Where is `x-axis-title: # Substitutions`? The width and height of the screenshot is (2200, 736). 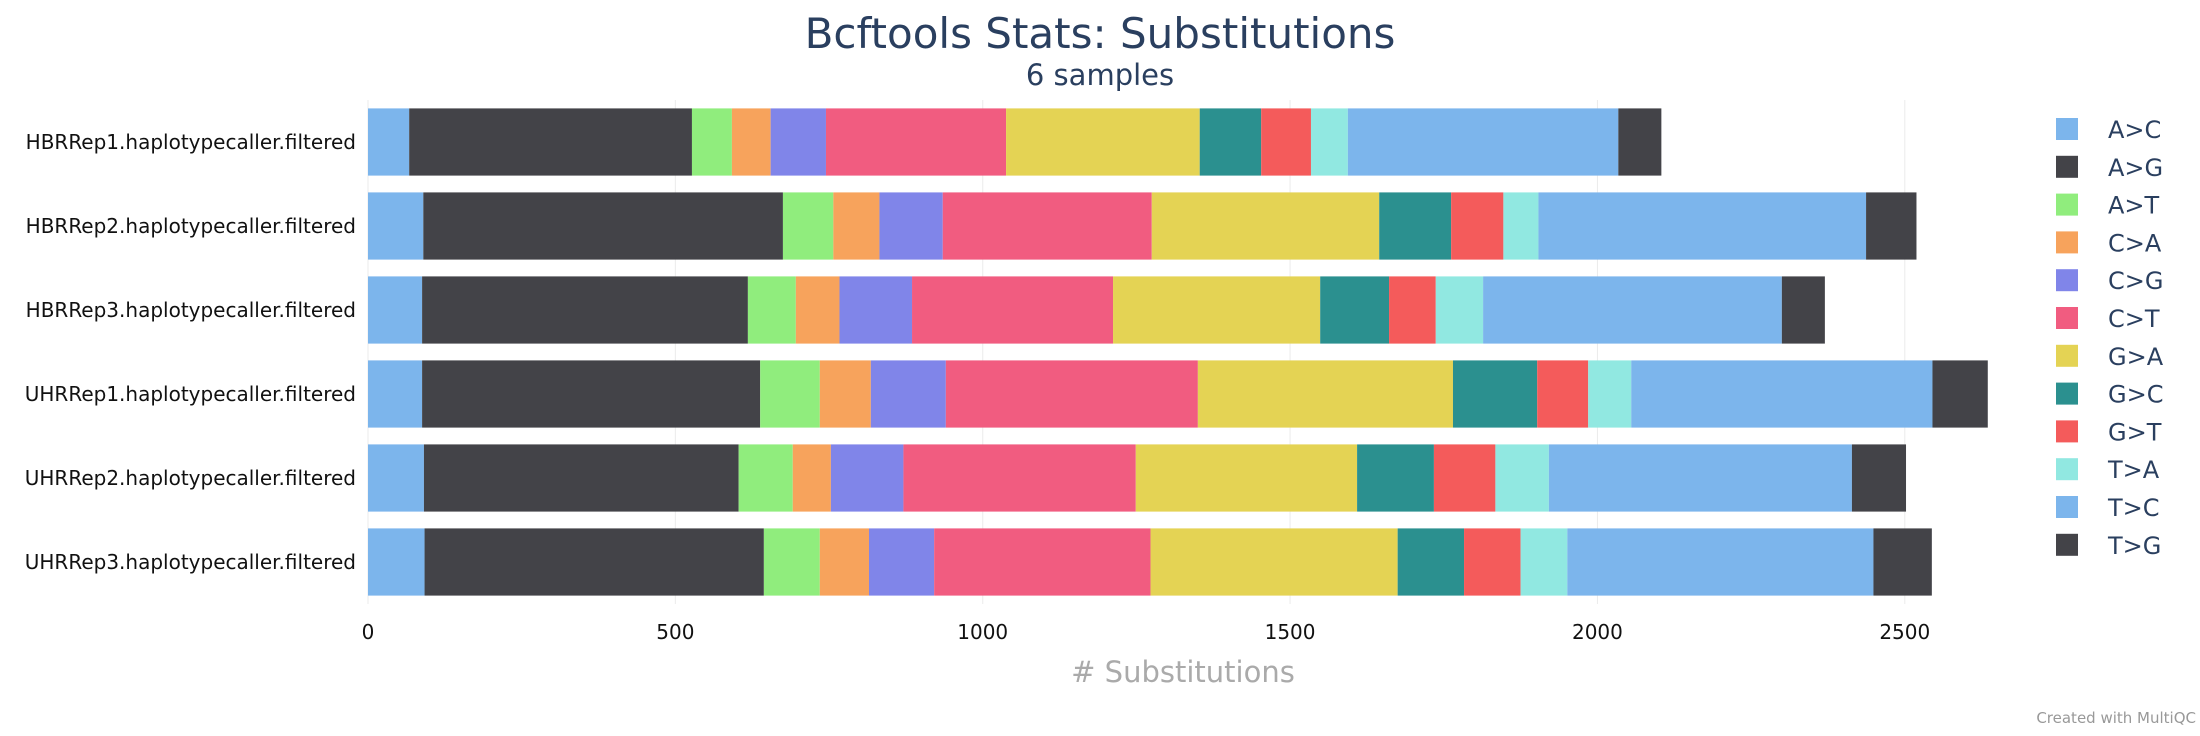 x-axis-title: # Substitutions is located at coordinates (1183, 672).